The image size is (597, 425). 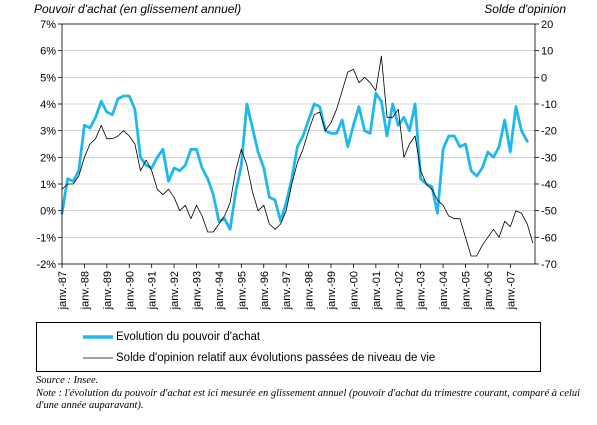 I want to click on left-tick-label: -1%, so click(x=46, y=238).